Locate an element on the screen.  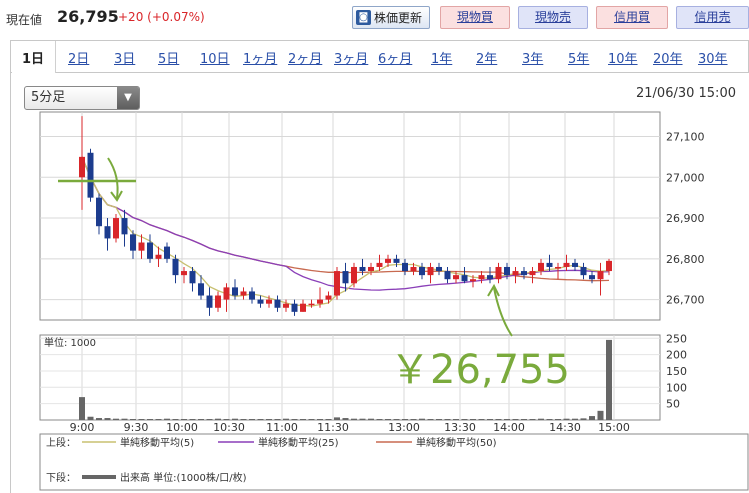
chevron-down-icon: ▼ is located at coordinates (128, 98).